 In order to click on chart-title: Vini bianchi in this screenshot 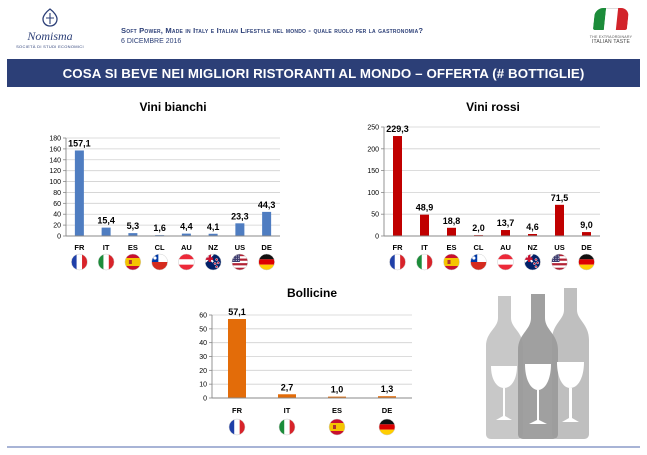, I will do `click(172, 107)`.